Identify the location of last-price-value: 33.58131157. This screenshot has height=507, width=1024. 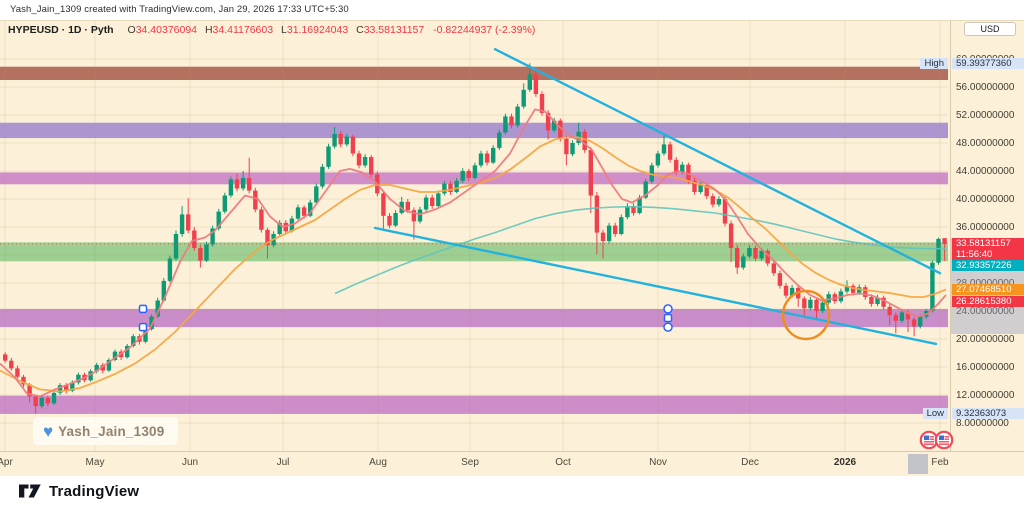
(983, 243).